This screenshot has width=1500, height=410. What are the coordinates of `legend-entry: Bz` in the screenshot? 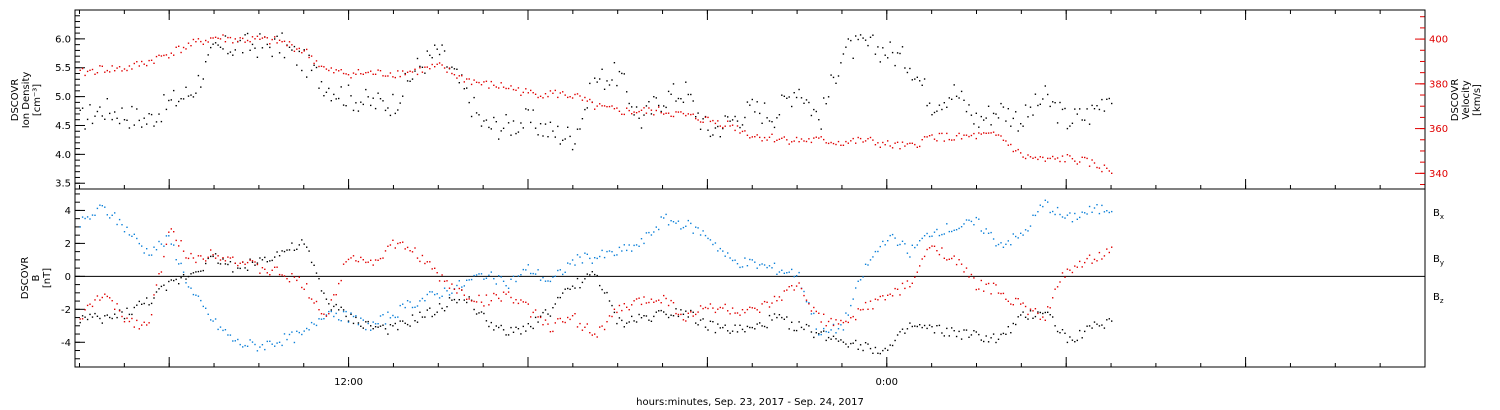 It's located at (1438, 298).